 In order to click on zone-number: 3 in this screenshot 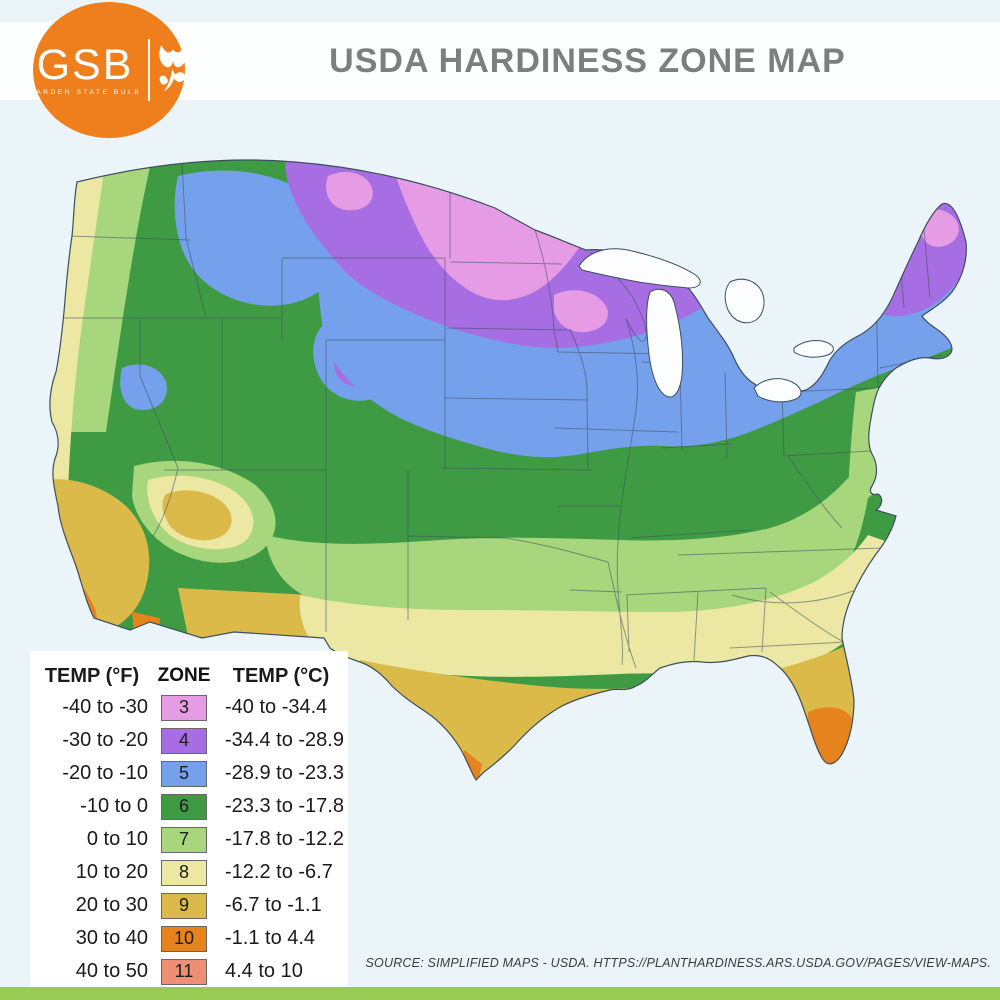, I will do `click(183, 707)`.